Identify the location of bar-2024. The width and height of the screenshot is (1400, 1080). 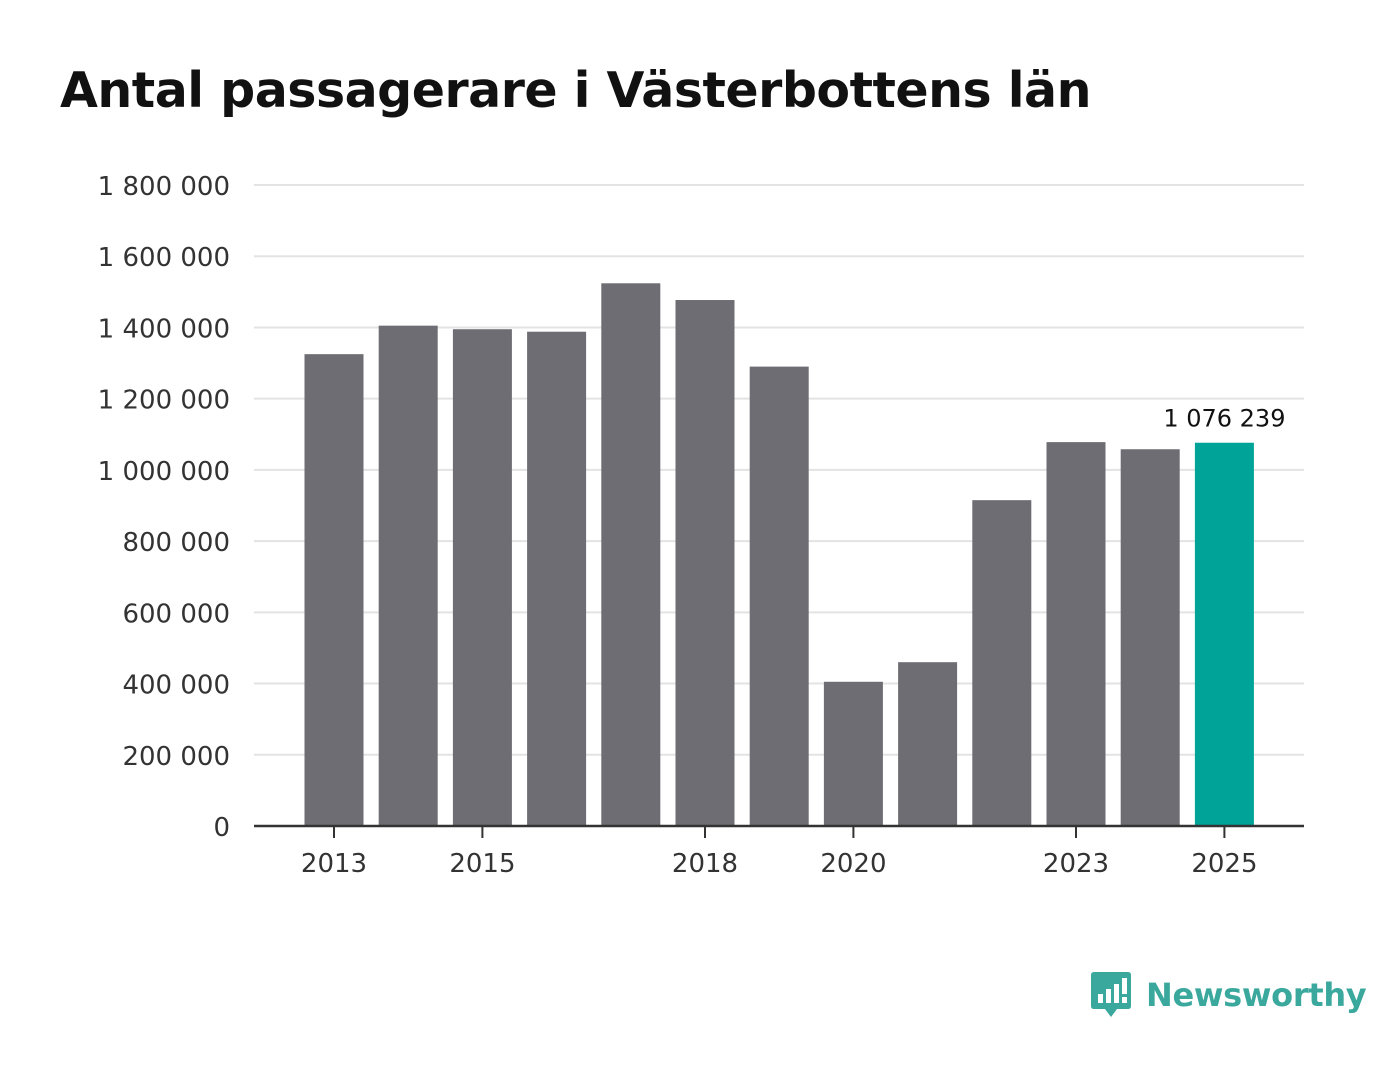
(1150, 637).